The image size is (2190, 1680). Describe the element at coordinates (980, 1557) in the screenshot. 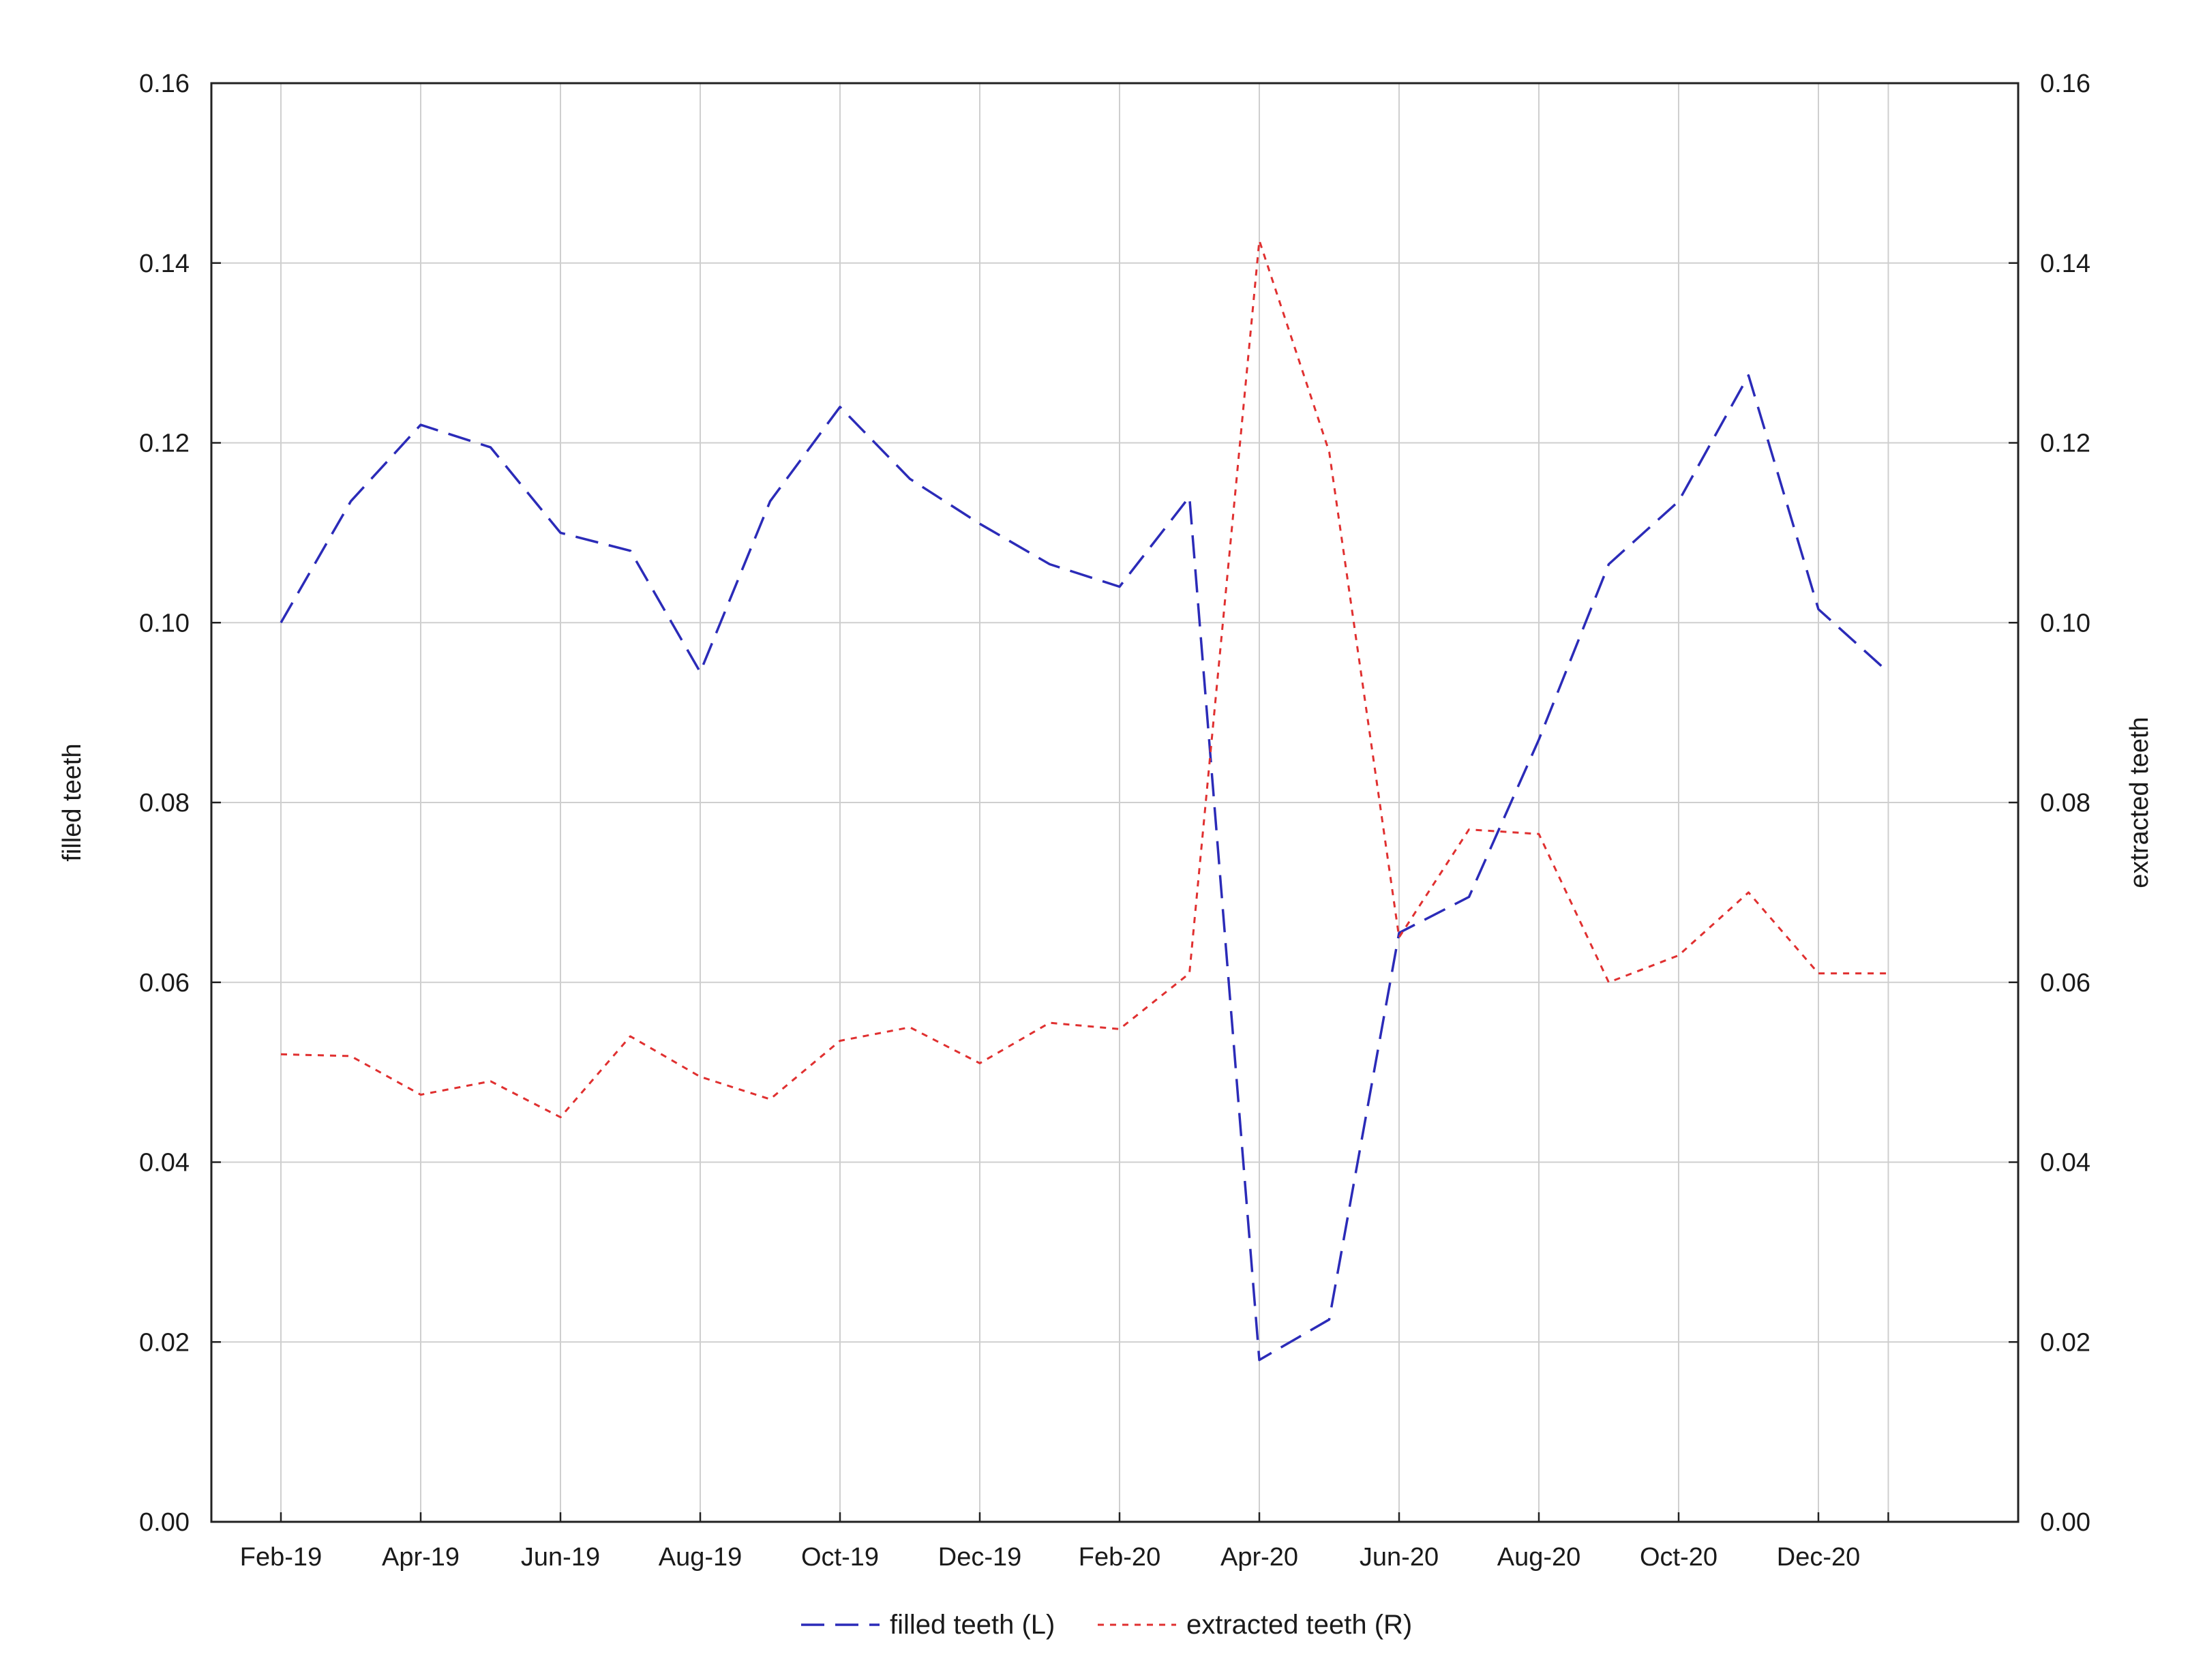

I see `x-tick-label-dec-19: Dec-19` at that location.